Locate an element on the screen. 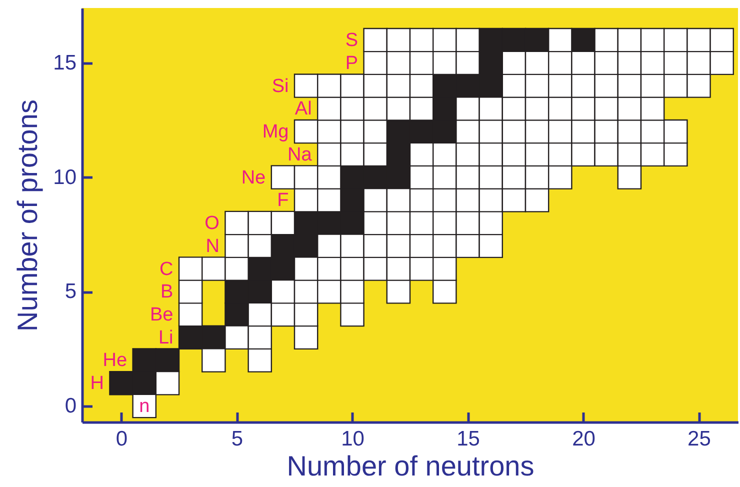 The height and width of the screenshot is (487, 740). y-tick-label: 15 is located at coordinates (64, 62).